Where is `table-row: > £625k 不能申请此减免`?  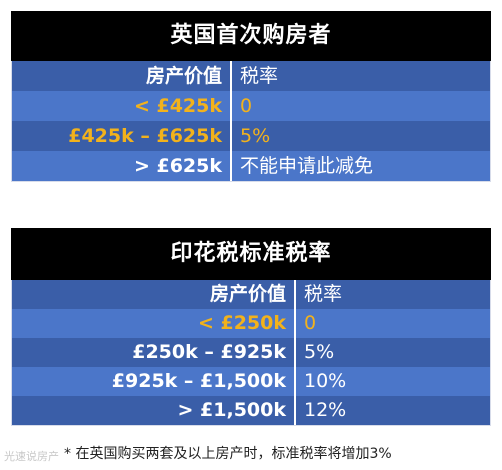
table-row: > £625k 不能申请此减免 is located at coordinates (251, 166).